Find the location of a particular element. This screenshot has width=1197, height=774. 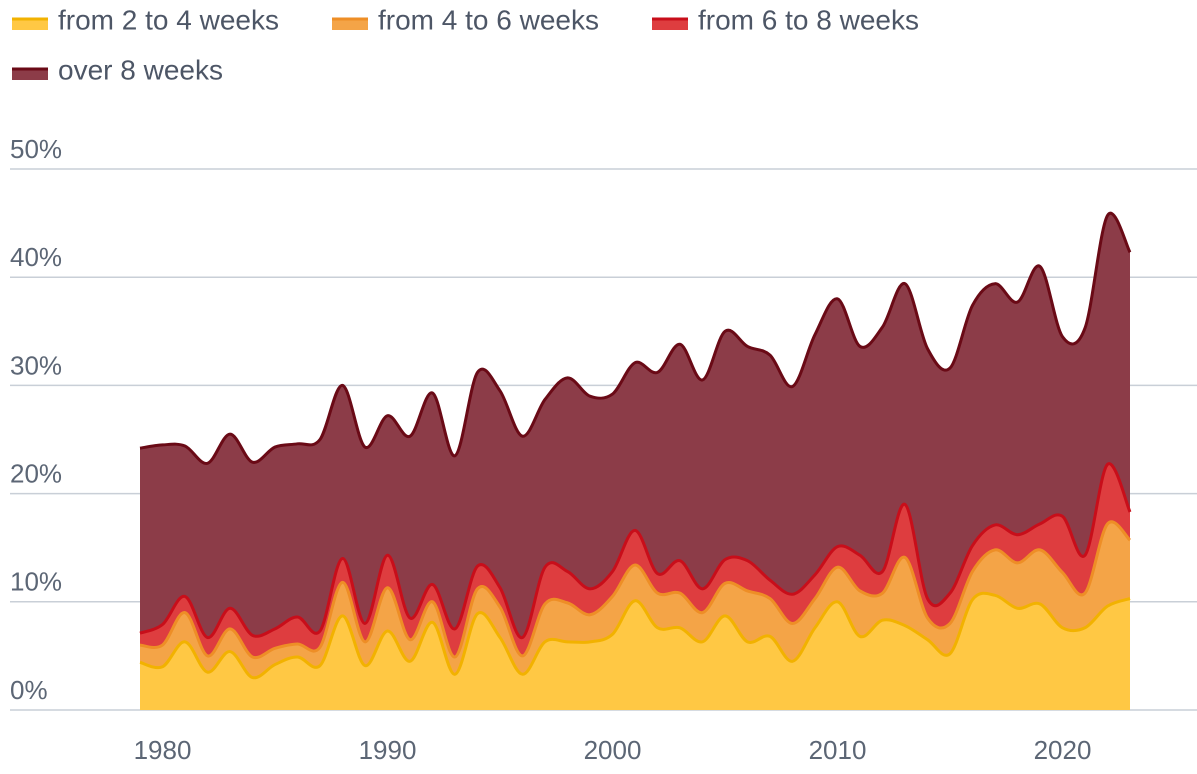

legend-label: from 2 to 4 weeks is located at coordinates (168, 19).